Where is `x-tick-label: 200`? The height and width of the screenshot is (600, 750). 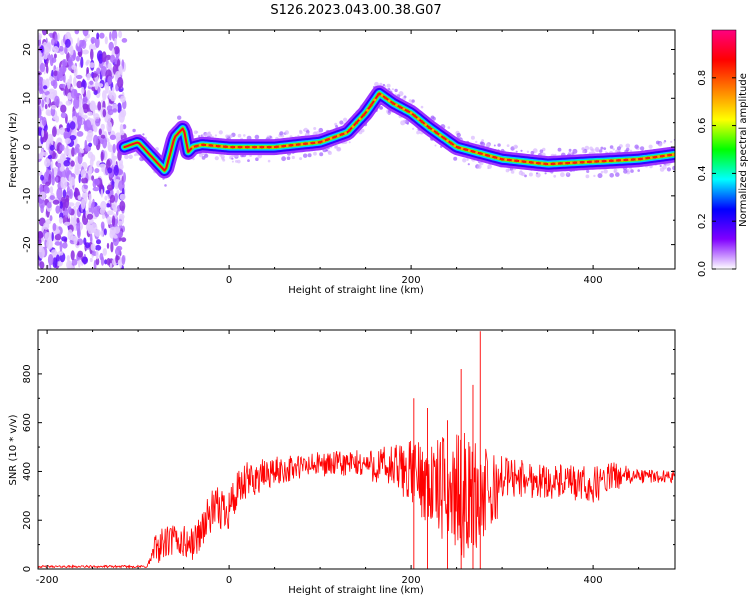 x-tick-label: 200 is located at coordinates (411, 580).